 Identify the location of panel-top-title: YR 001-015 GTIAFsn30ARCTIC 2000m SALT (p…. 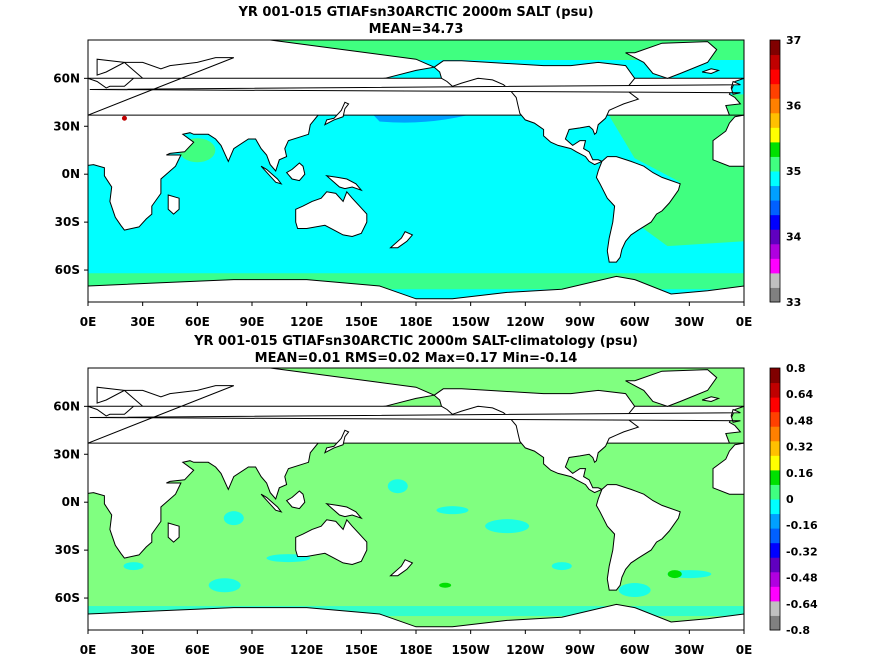
(415, 12).